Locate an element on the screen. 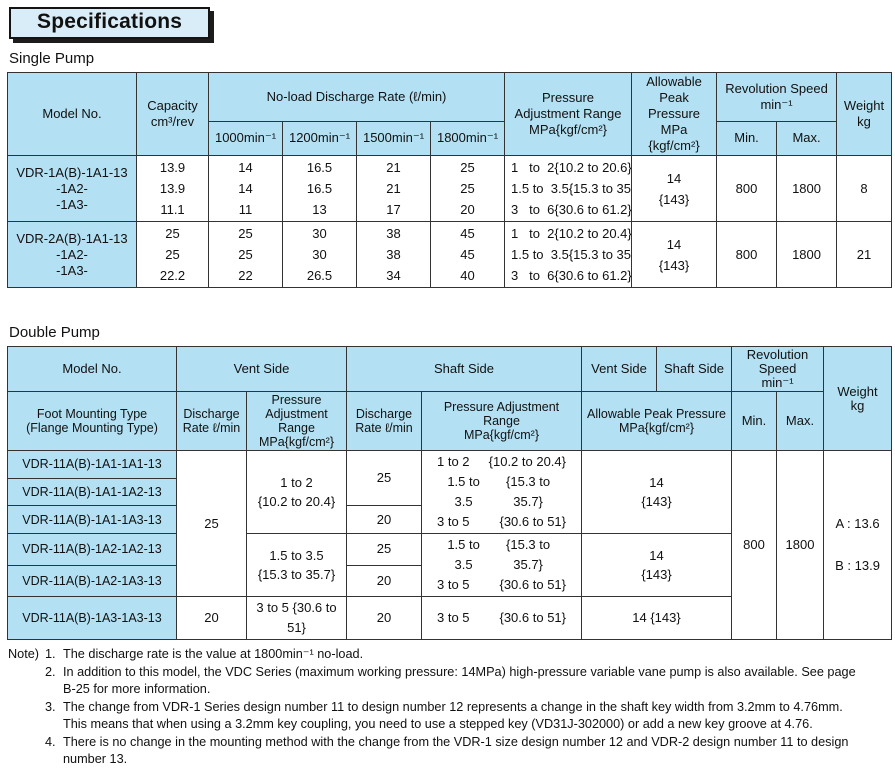  header-pressure-adjustment: Pressure Adjustment Range MPa{kgf/cm²} is located at coordinates (568, 114).